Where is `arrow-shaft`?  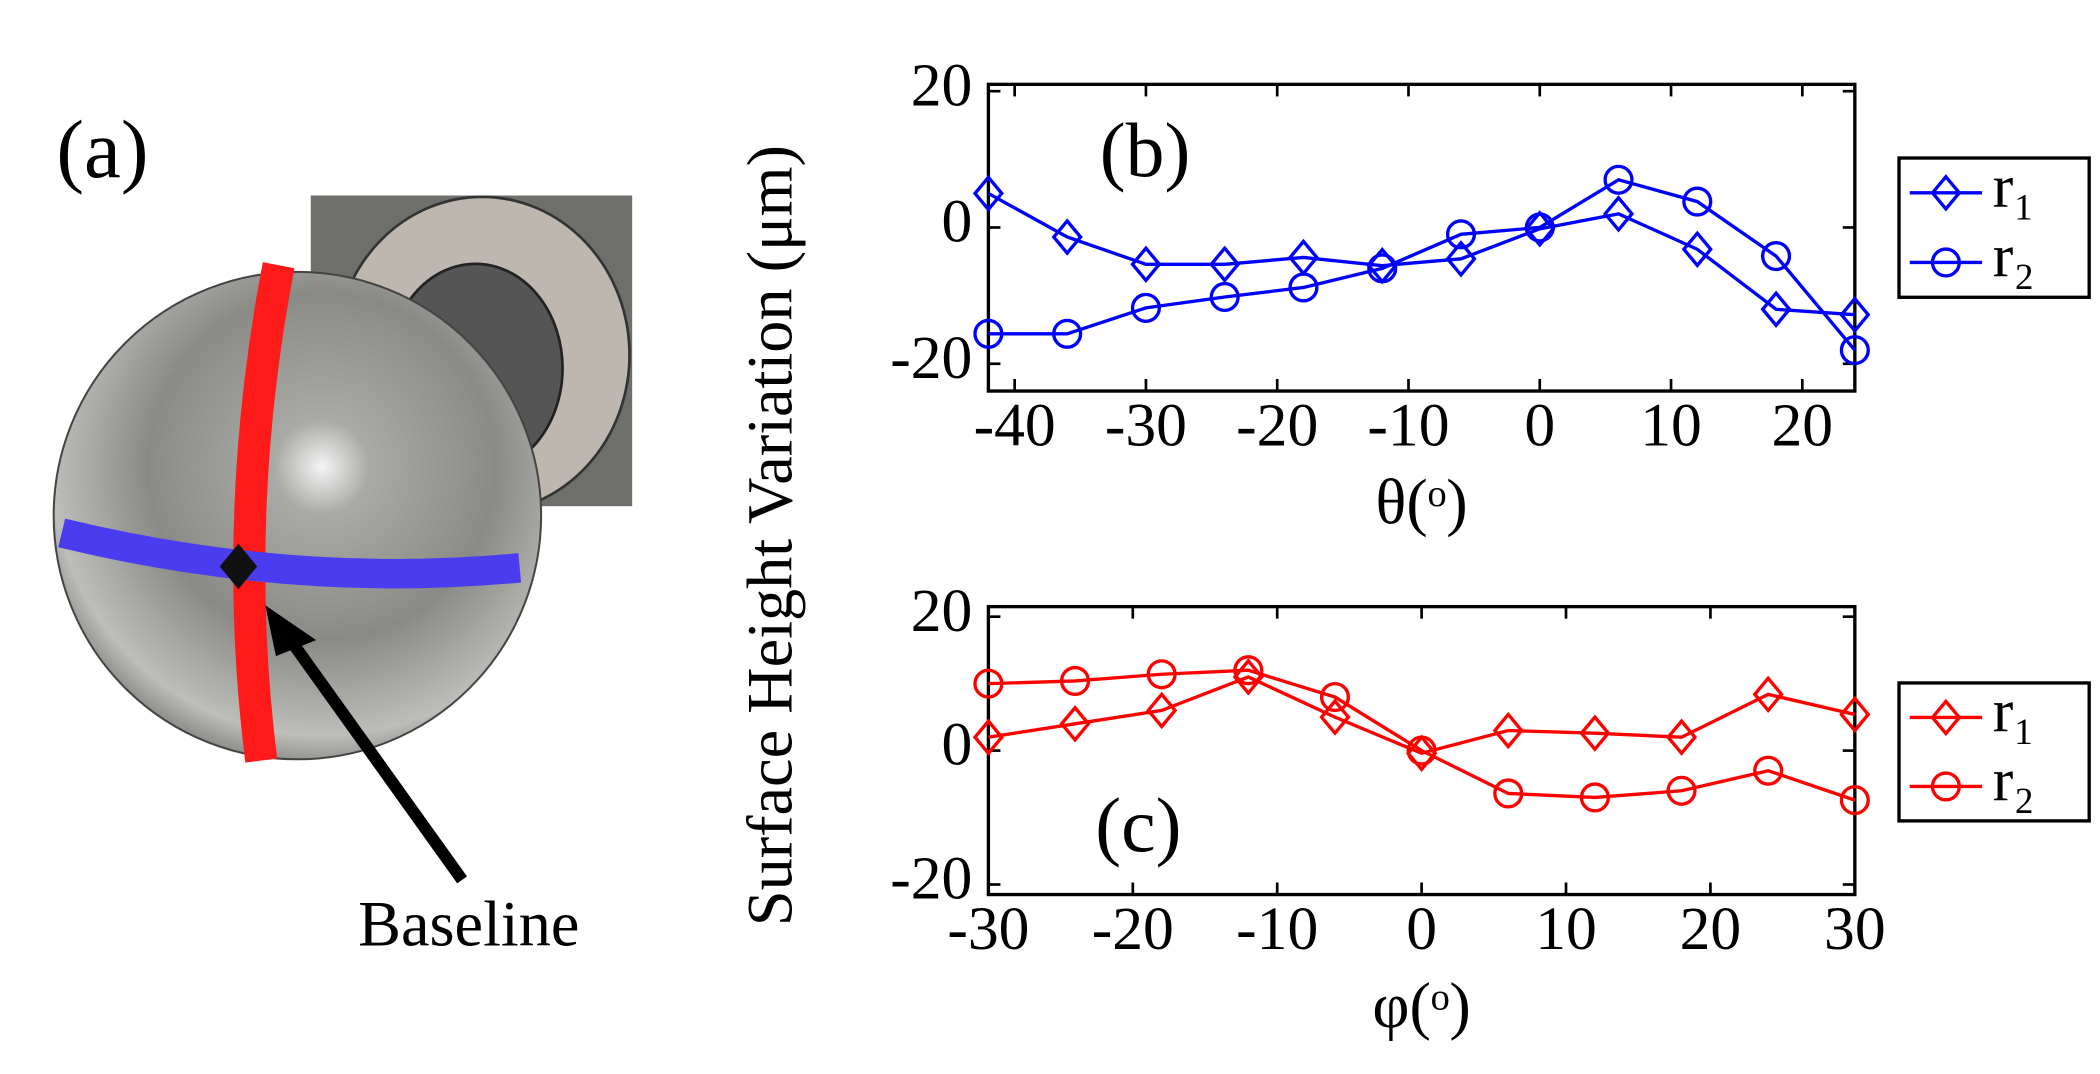 arrow-shaft is located at coordinates (374, 757).